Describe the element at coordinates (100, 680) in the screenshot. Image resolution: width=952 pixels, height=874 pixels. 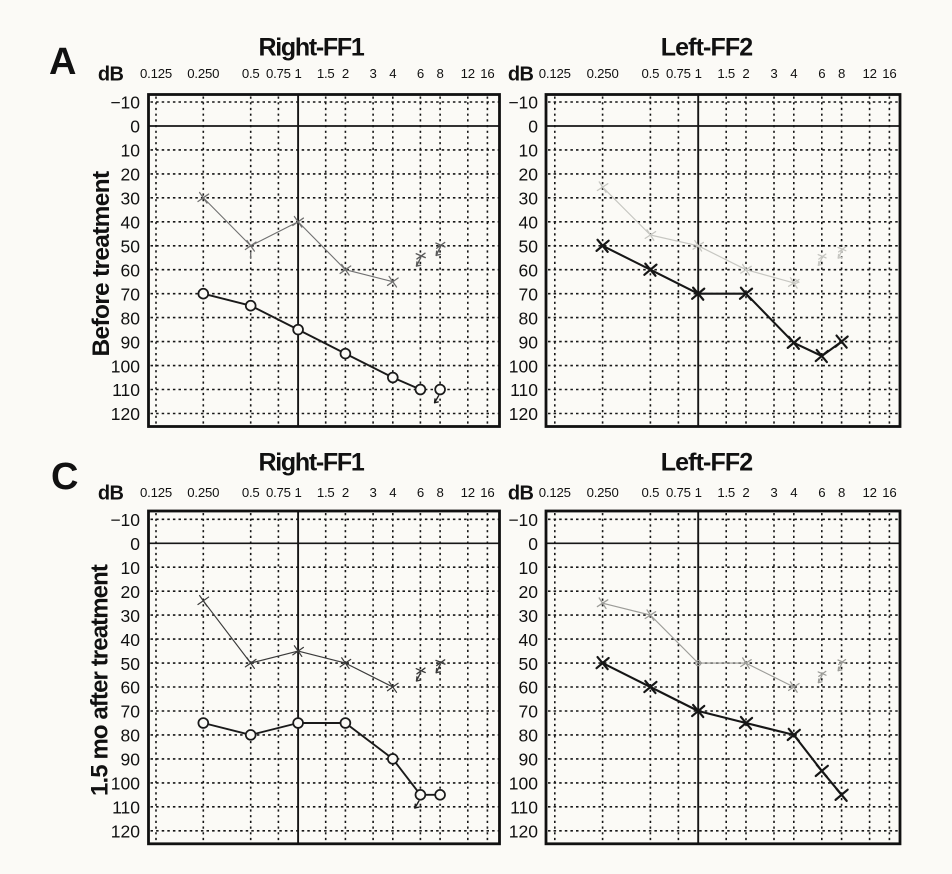
I see `svg-text: 1.5 mo after treatment` at that location.